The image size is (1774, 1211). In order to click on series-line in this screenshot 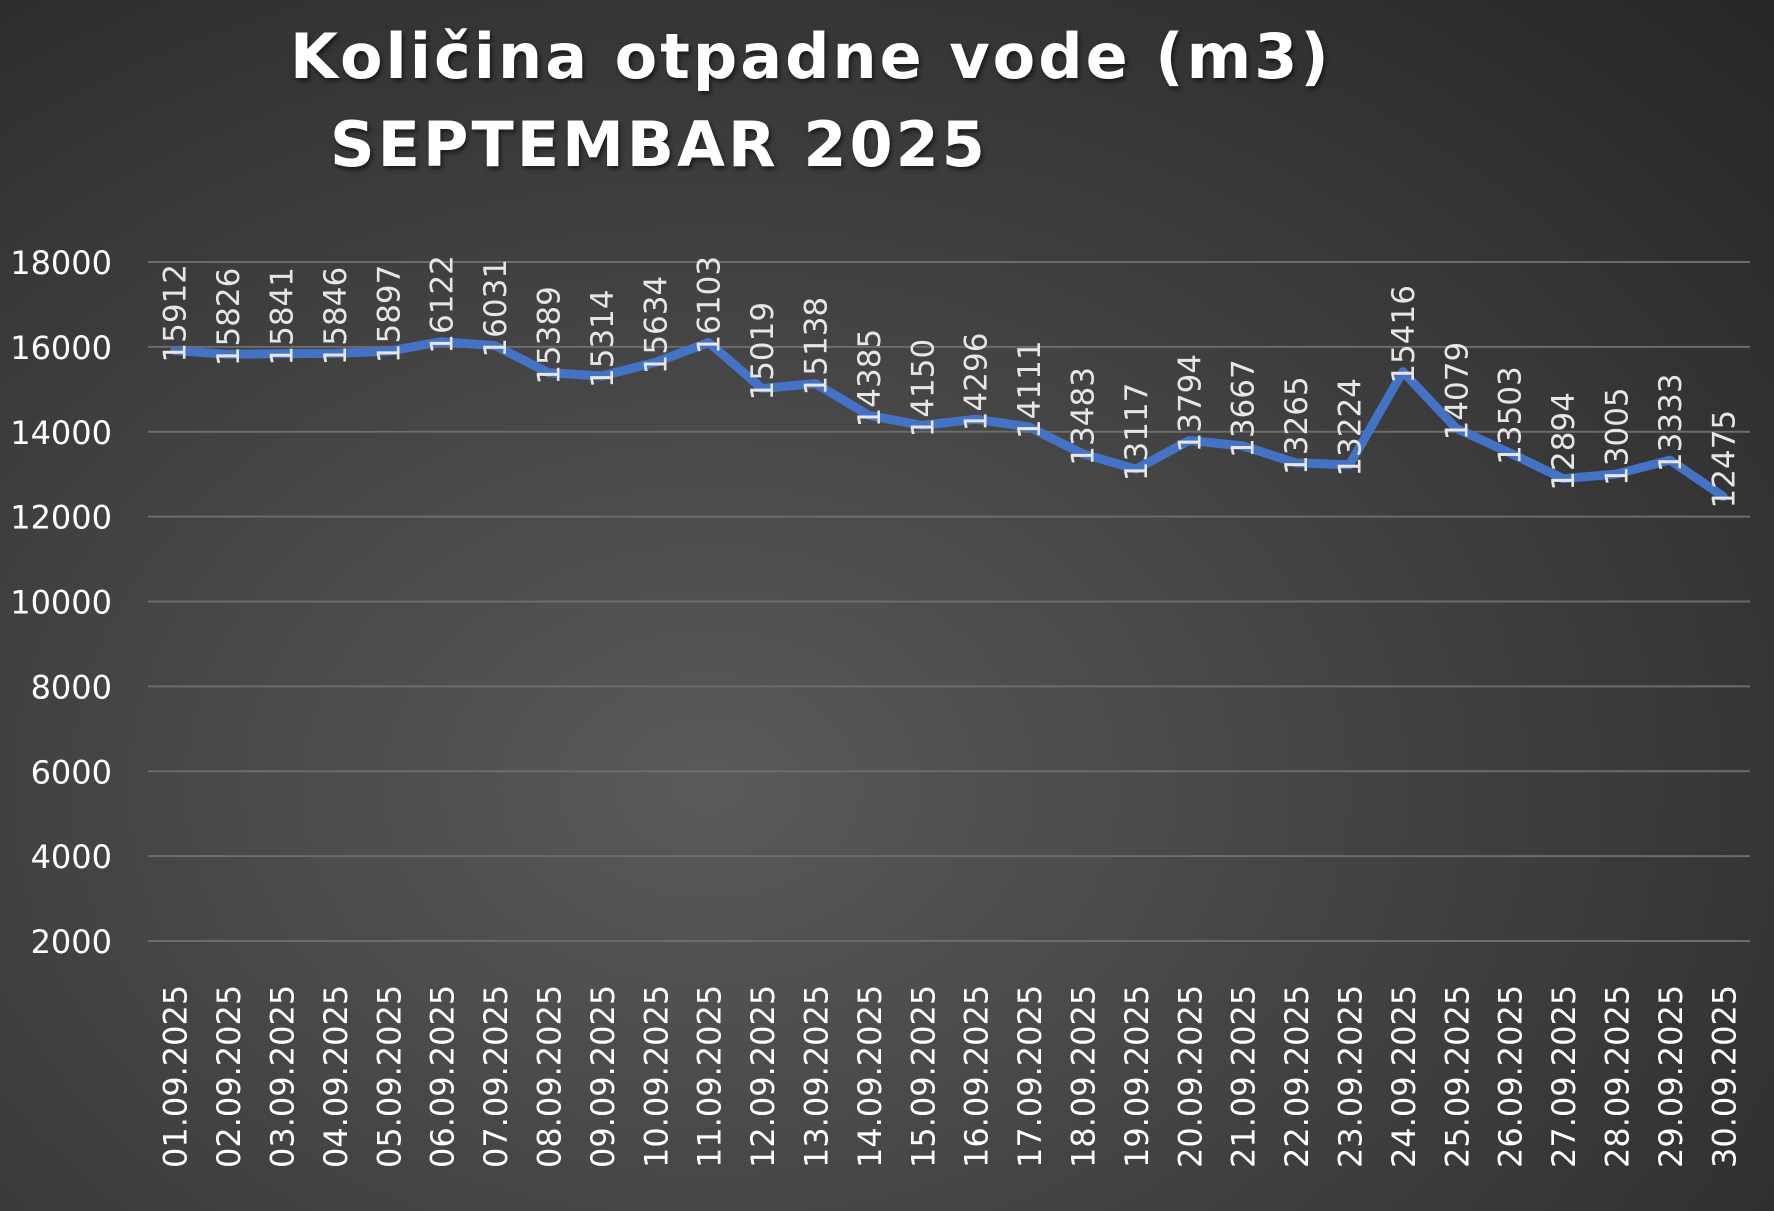, I will do `click(949, 419)`.